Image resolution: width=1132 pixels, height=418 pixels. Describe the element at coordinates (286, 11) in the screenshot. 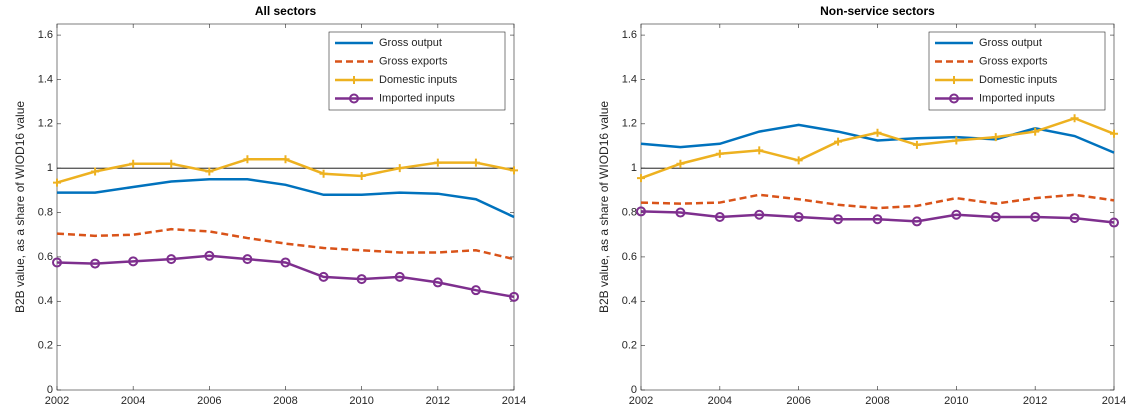

I see `chart-title: All sectors` at that location.